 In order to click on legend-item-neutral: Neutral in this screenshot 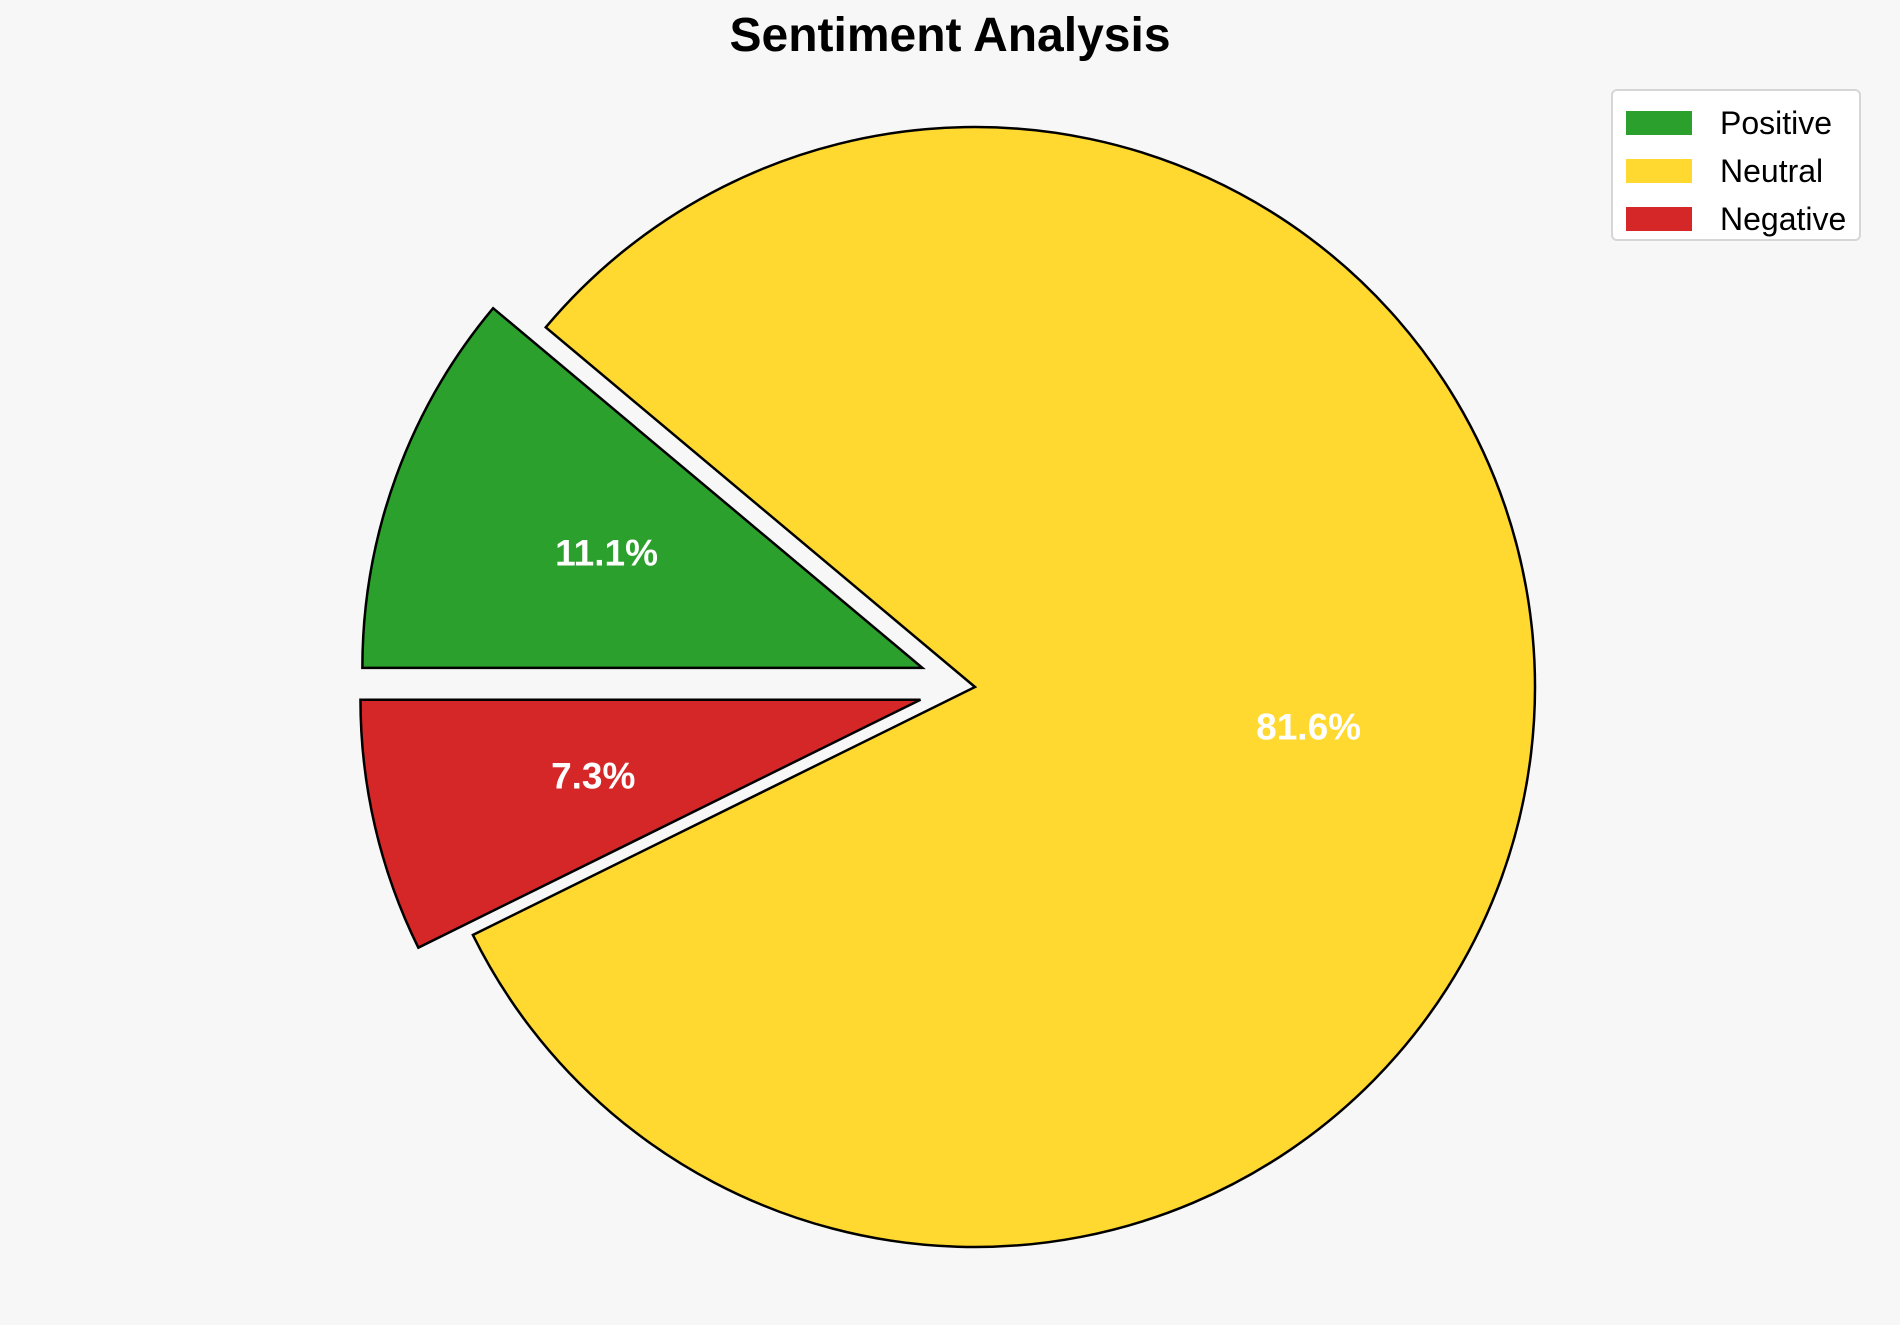, I will do `click(1742, 171)`.